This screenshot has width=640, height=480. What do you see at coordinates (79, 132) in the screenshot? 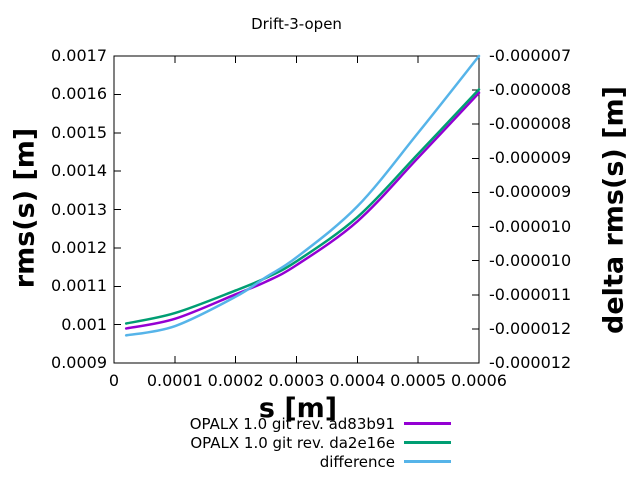
I see `y-tick-label: 0.0015` at bounding box center [79, 132].